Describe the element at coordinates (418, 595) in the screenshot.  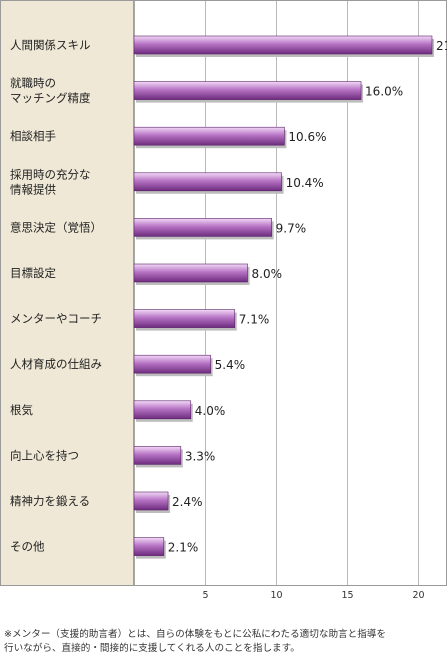
I see `x-tick-label: 20` at that location.